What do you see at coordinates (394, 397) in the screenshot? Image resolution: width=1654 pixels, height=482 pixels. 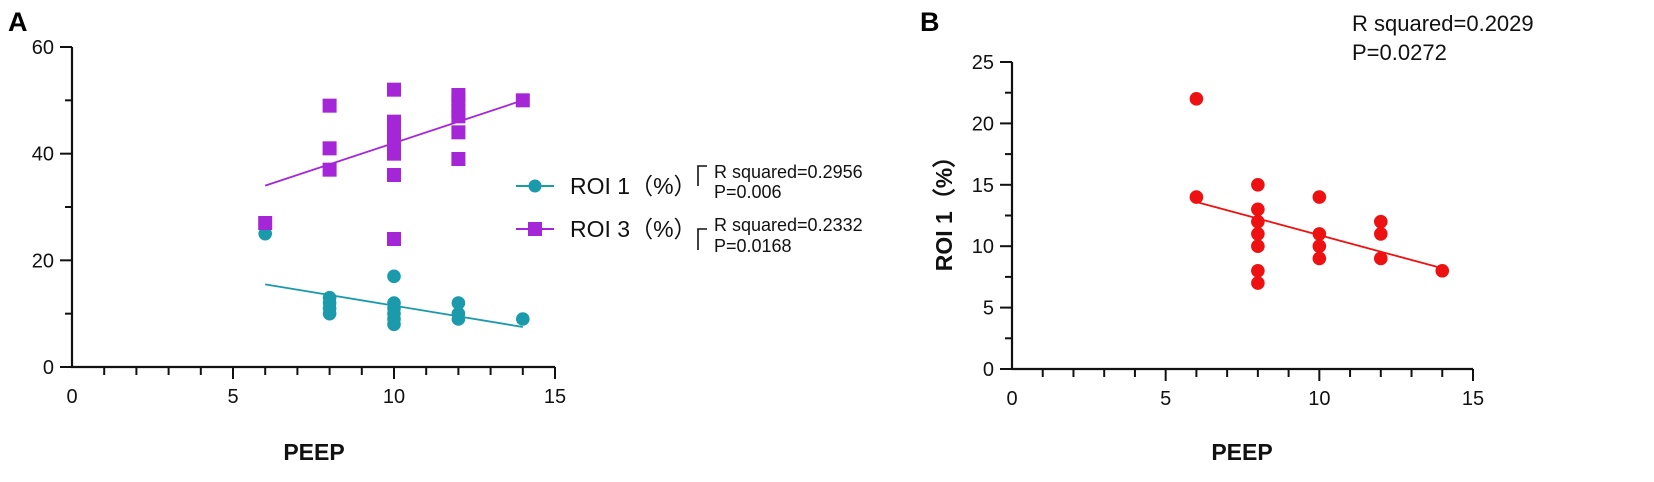 I see `panel-a-x-tick-label: 10` at bounding box center [394, 397].